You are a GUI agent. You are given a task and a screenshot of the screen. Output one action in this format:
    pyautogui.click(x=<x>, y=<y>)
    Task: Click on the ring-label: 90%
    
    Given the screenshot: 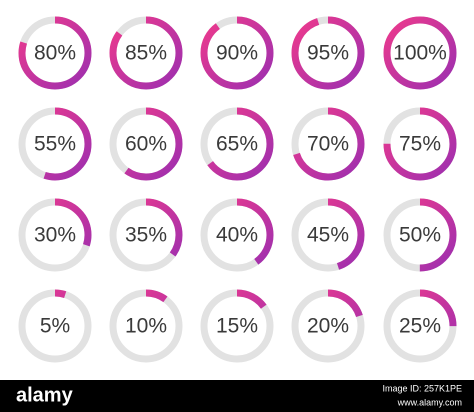 What is the action you would take?
    pyautogui.click(x=237, y=53)
    